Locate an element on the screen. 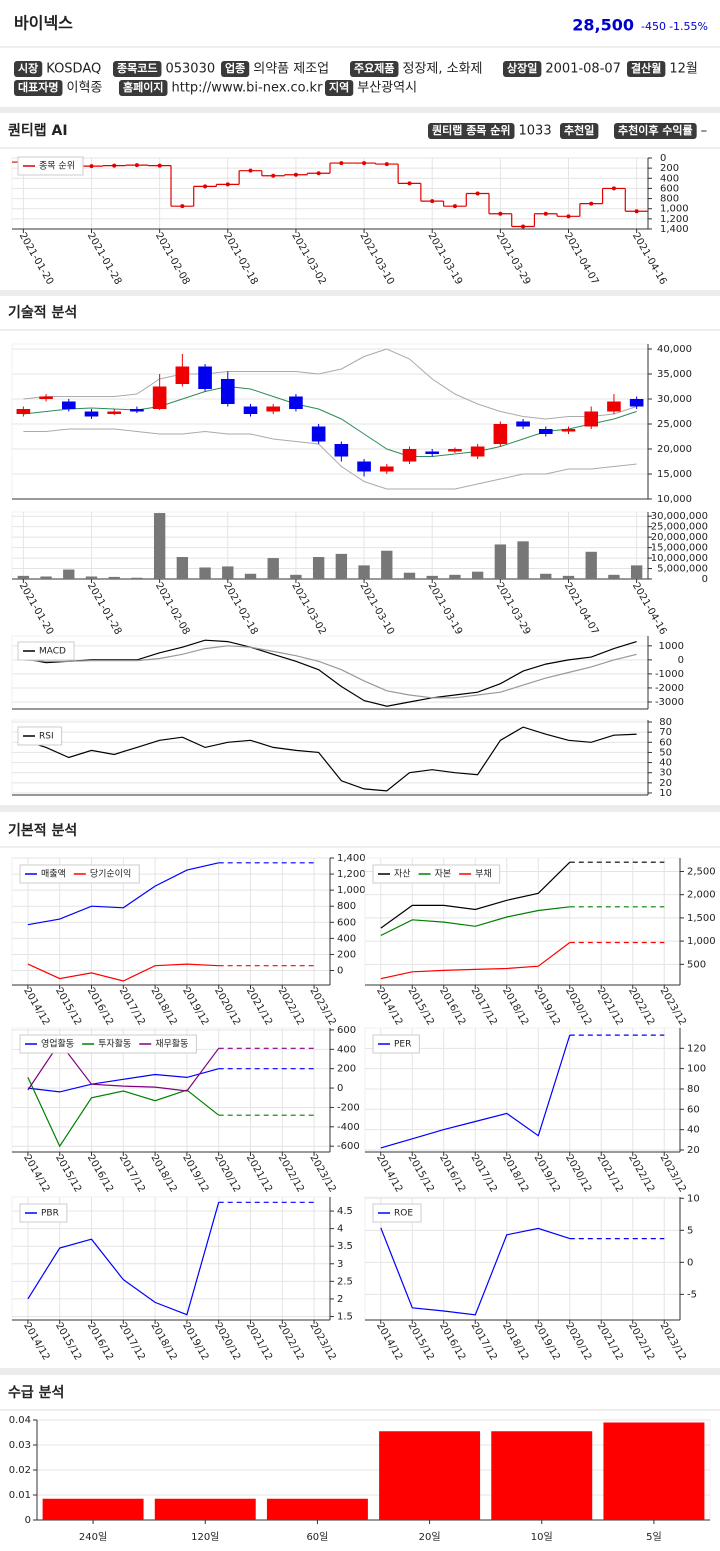 This screenshot has width=720, height=1551. y-tick-label: -200 is located at coordinates (348, 1107).